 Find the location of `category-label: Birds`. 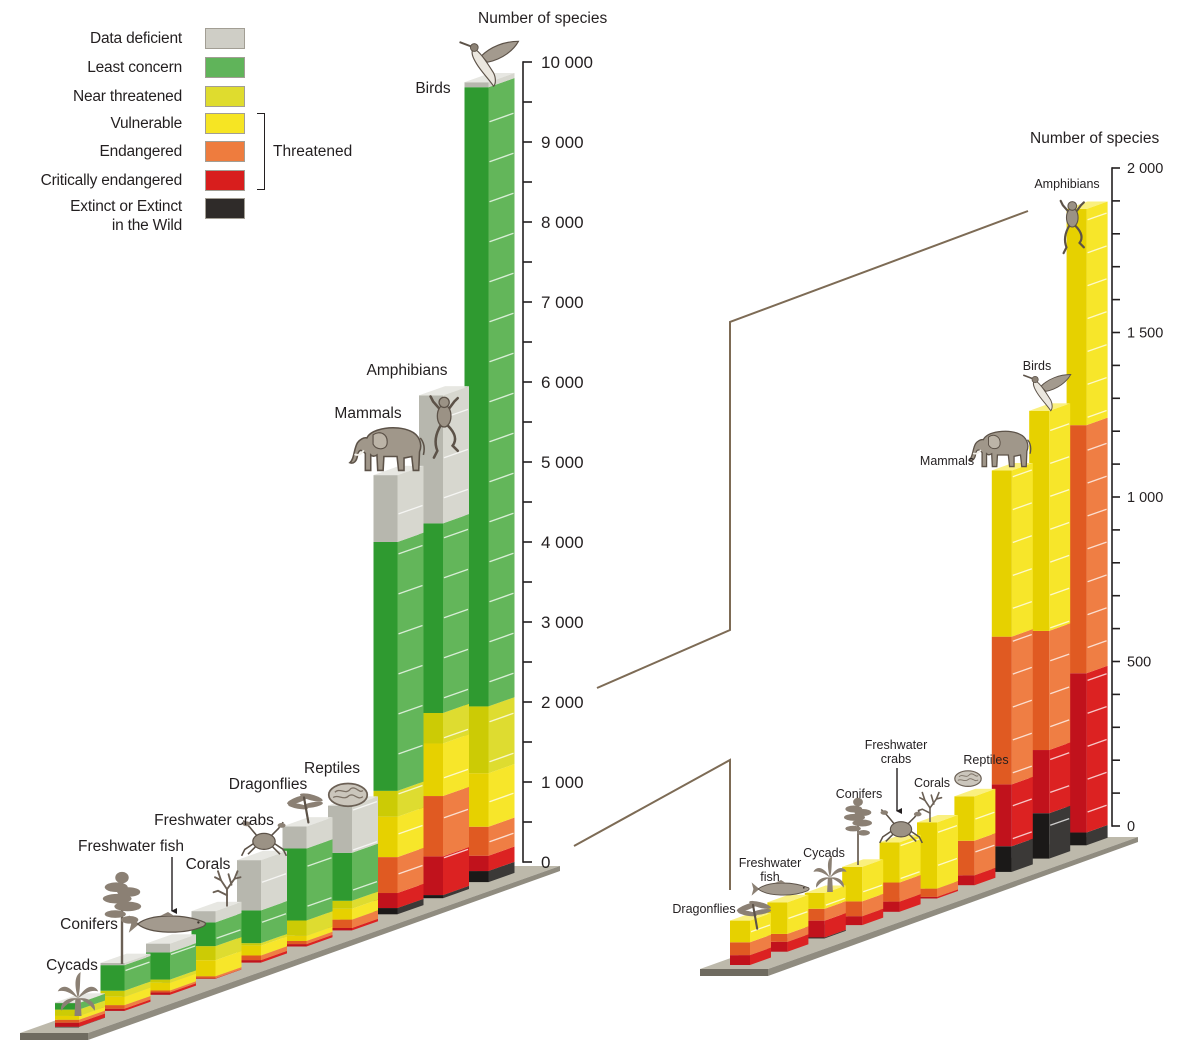

category-label: Birds is located at coordinates (433, 88).